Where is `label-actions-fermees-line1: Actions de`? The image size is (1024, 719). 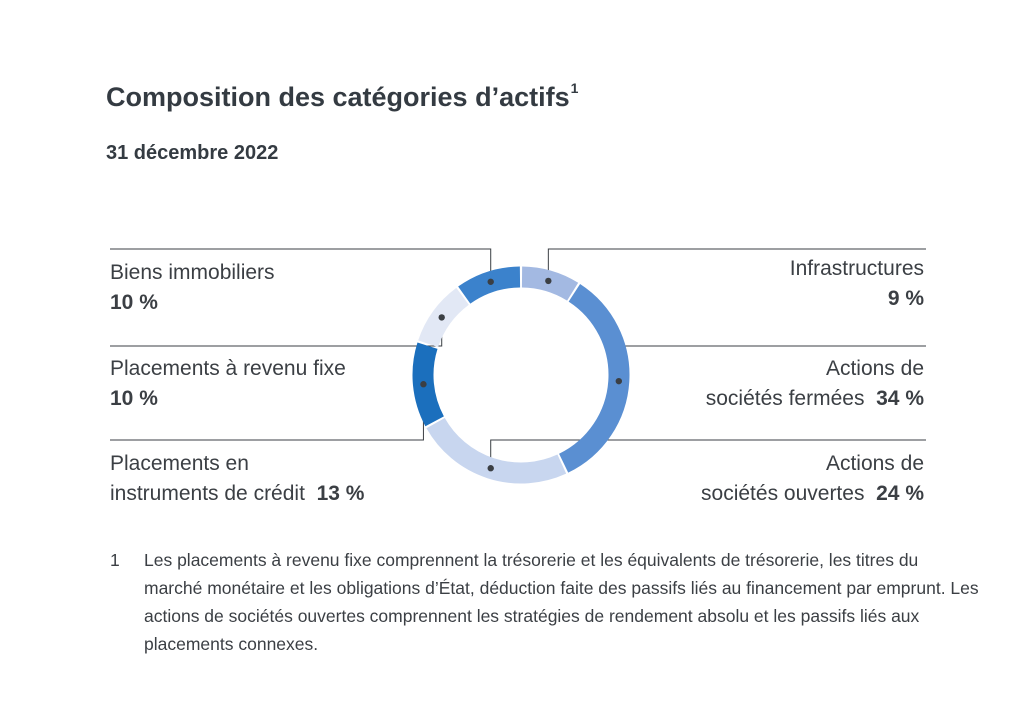 label-actions-fermees-line1: Actions de is located at coordinates (874, 368).